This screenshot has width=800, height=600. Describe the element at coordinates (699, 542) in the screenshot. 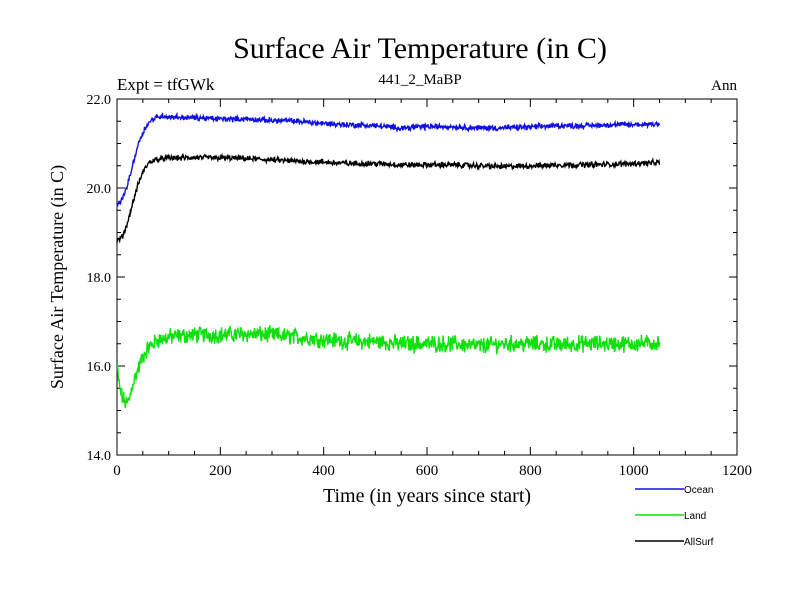

I see `legend-label-allsurf: AllSurf` at that location.